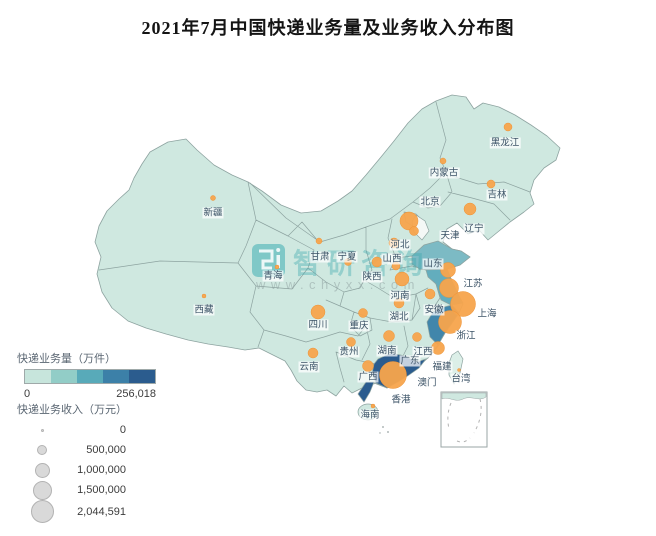 The image size is (656, 536). I want to click on revenue-bubble-浙江, so click(450, 322).